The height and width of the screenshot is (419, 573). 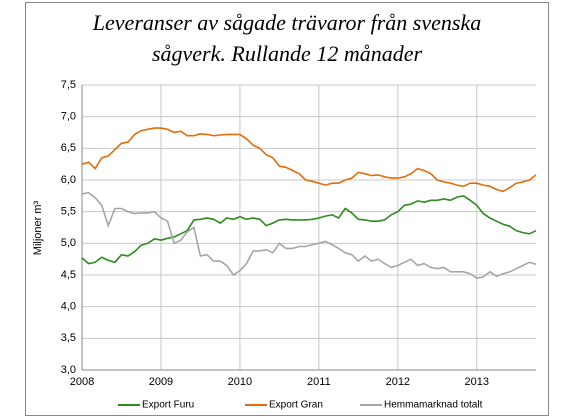 What do you see at coordinates (68, 180) in the screenshot?
I see `y-tick-label: 6,0` at bounding box center [68, 180].